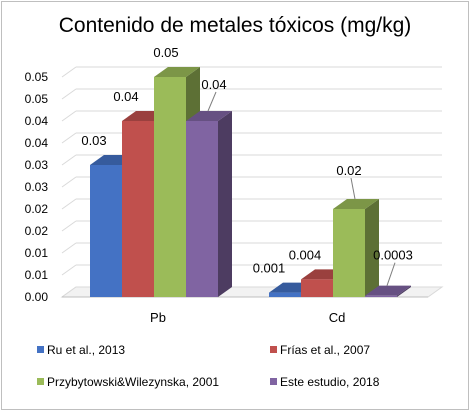 The width and height of the screenshot is (470, 411). I want to click on legend-label: Frías et al., 2007, so click(325, 349).